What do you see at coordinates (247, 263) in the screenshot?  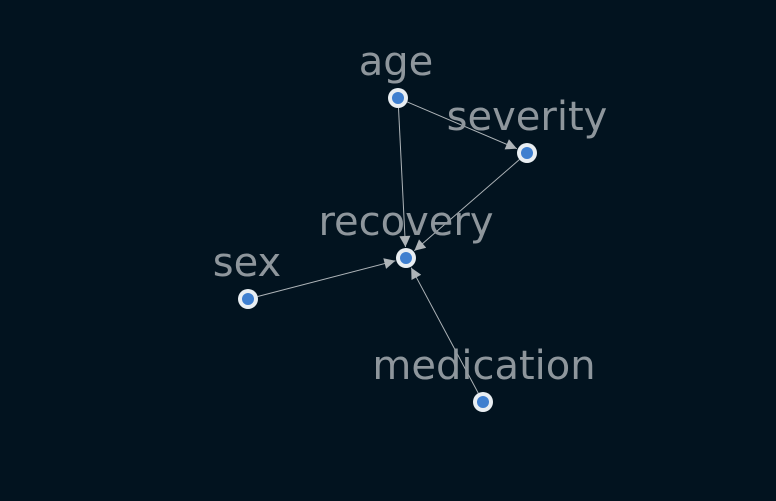 I see `node-label-sex: sex` at bounding box center [247, 263].